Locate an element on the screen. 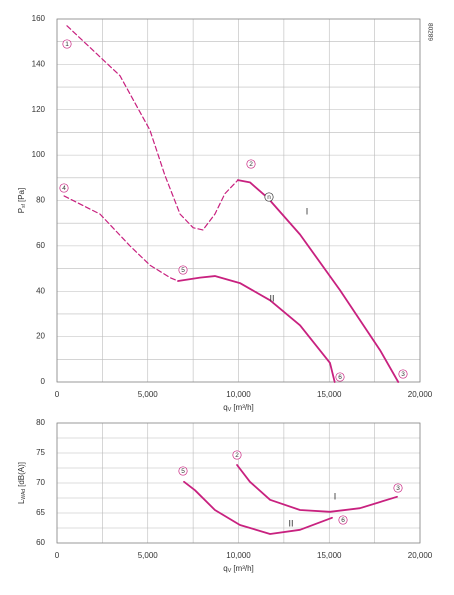 The image size is (454, 595). annotation: n is located at coordinates (269, 197).